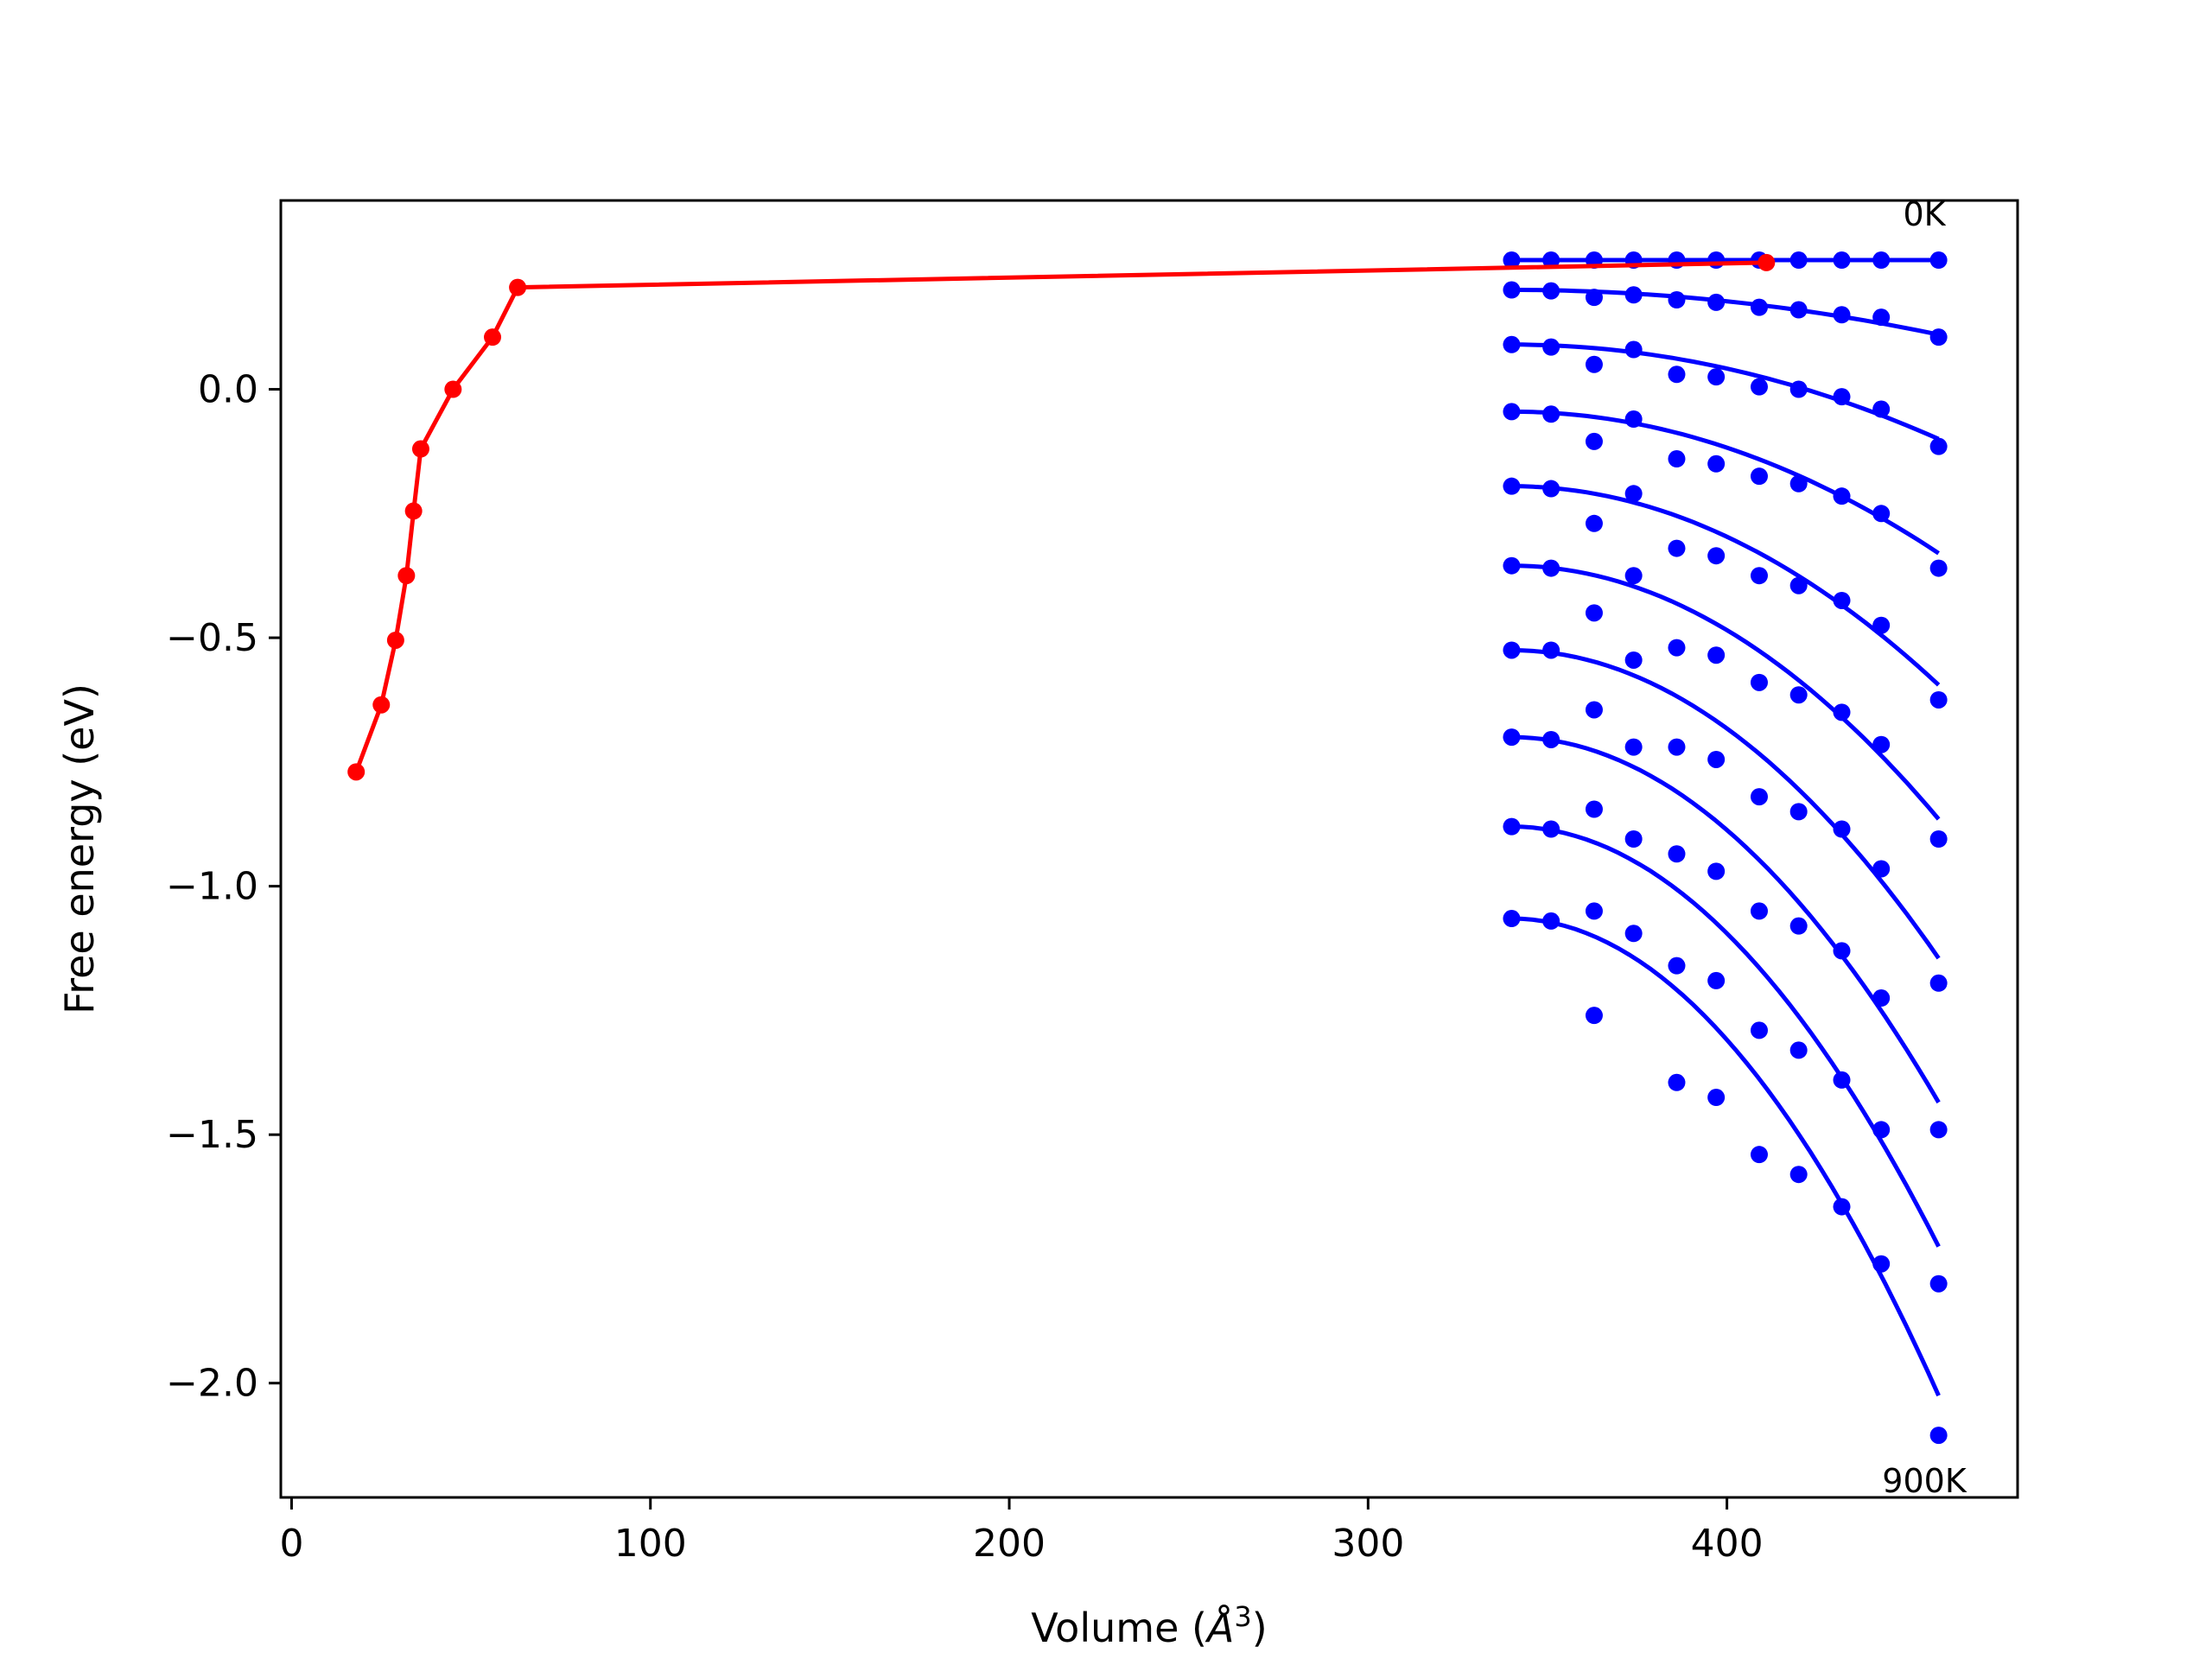 The width and height of the screenshot is (2212, 1659). What do you see at coordinates (1924, 214) in the screenshot?
I see `temperature-annotation: 0K` at bounding box center [1924, 214].